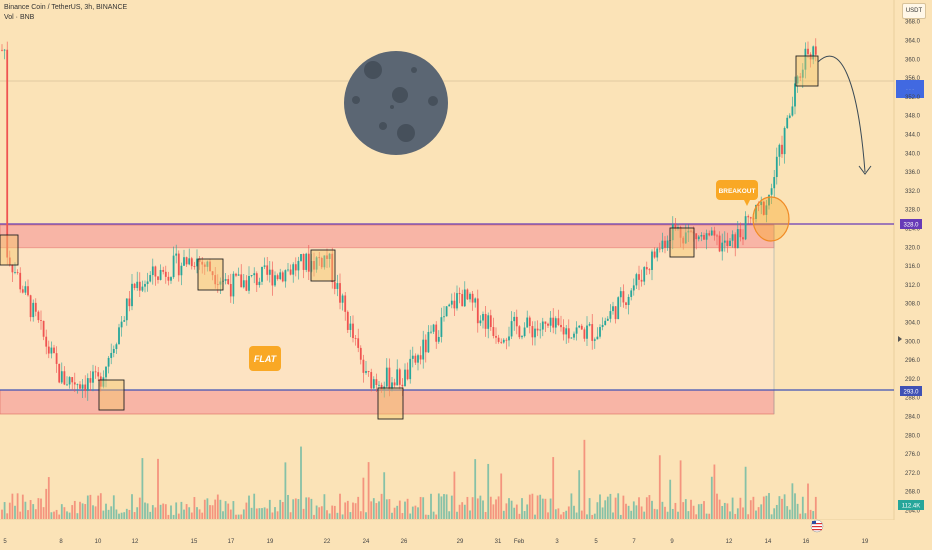 This screenshot has width=932, height=550. I want to click on volume-badge-text: 112.4K, so click(911, 507).